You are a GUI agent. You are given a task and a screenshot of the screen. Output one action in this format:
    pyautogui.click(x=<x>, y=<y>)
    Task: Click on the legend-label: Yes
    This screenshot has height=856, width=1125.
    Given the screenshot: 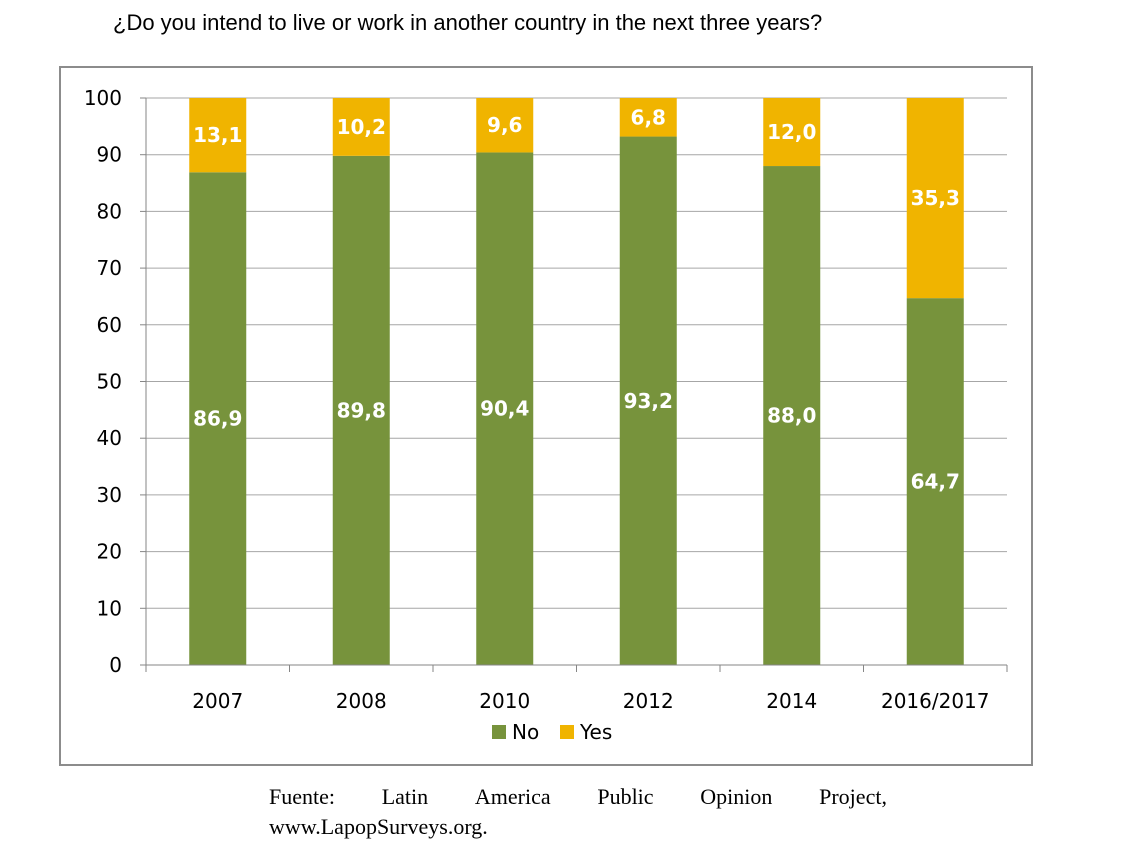 What is the action you would take?
    pyautogui.click(x=595, y=732)
    